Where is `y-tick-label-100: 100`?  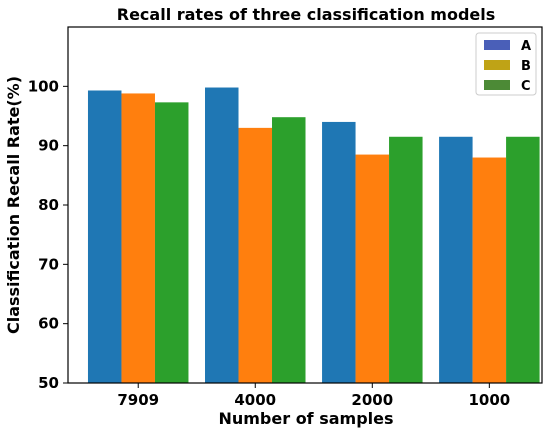 y-tick-label-100: 100 is located at coordinates (43, 86).